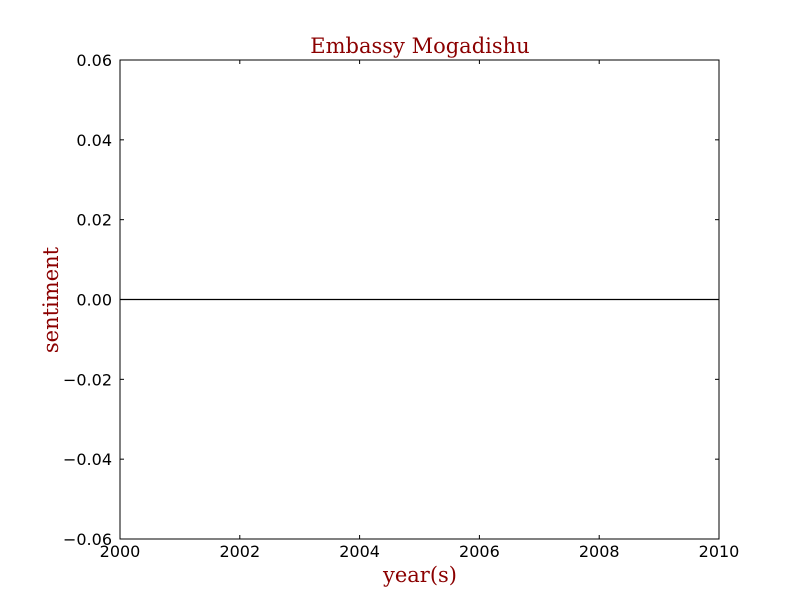 The height and width of the screenshot is (600, 800). I want to click on y-tick-label: −0.06, so click(87, 539).